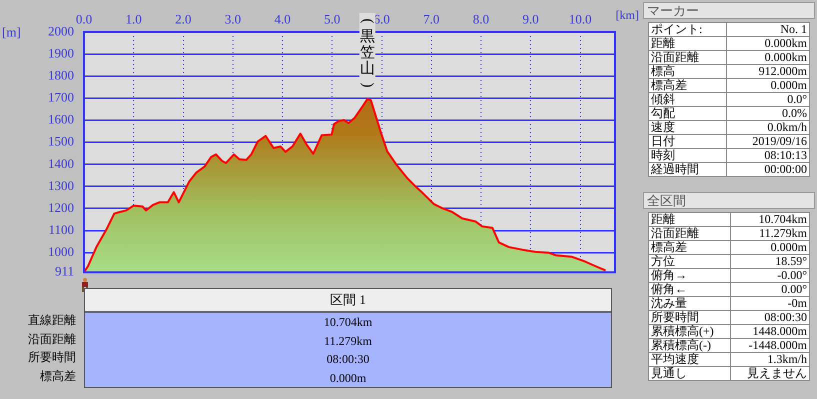  I want to click on text: 日付, so click(687, 141).